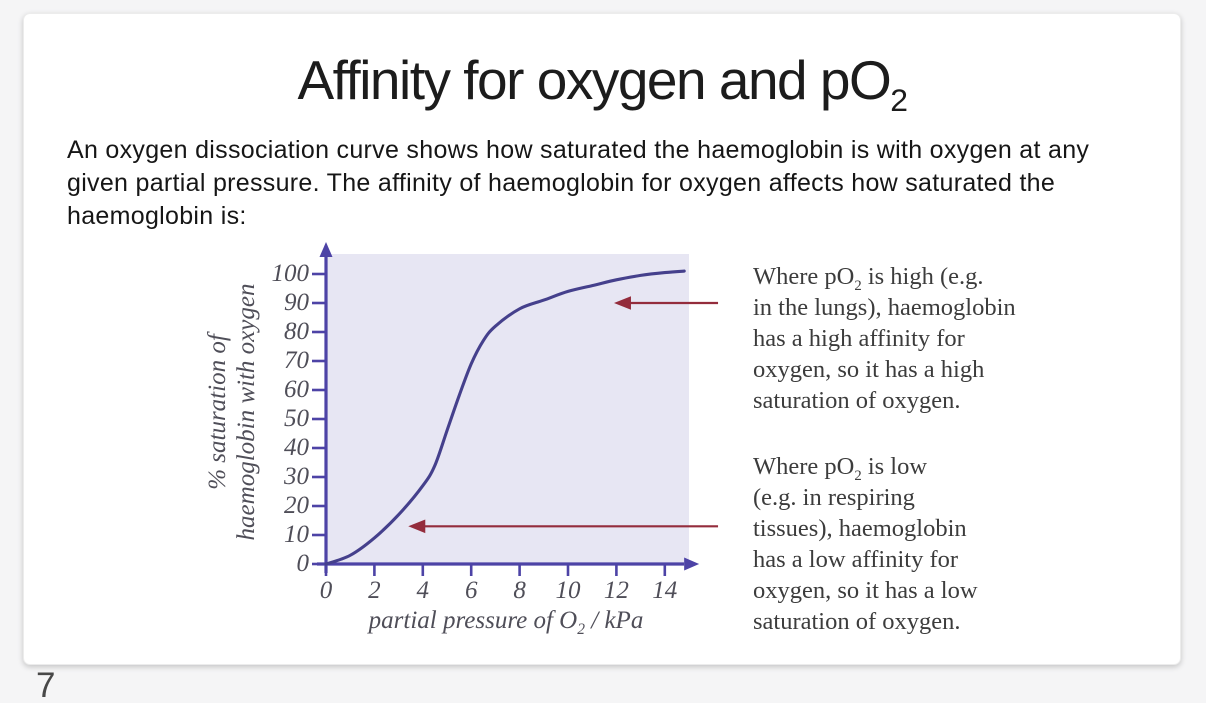 The width and height of the screenshot is (1206, 703). What do you see at coordinates (471, 590) in the screenshot?
I see `x-axis-tick-label: 6` at bounding box center [471, 590].